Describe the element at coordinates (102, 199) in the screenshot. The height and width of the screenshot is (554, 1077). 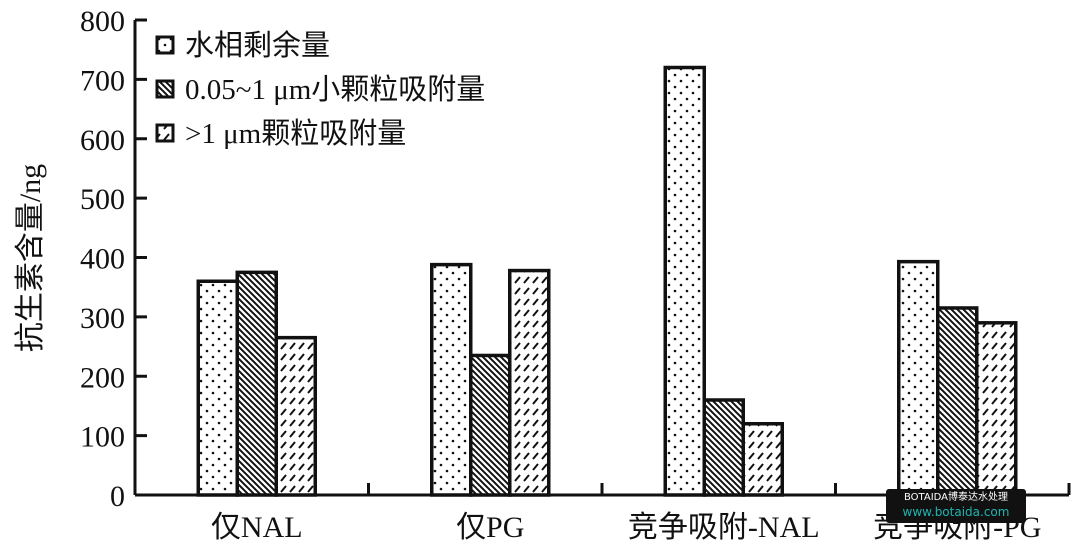
I see `y-tick-label: 500` at that location.